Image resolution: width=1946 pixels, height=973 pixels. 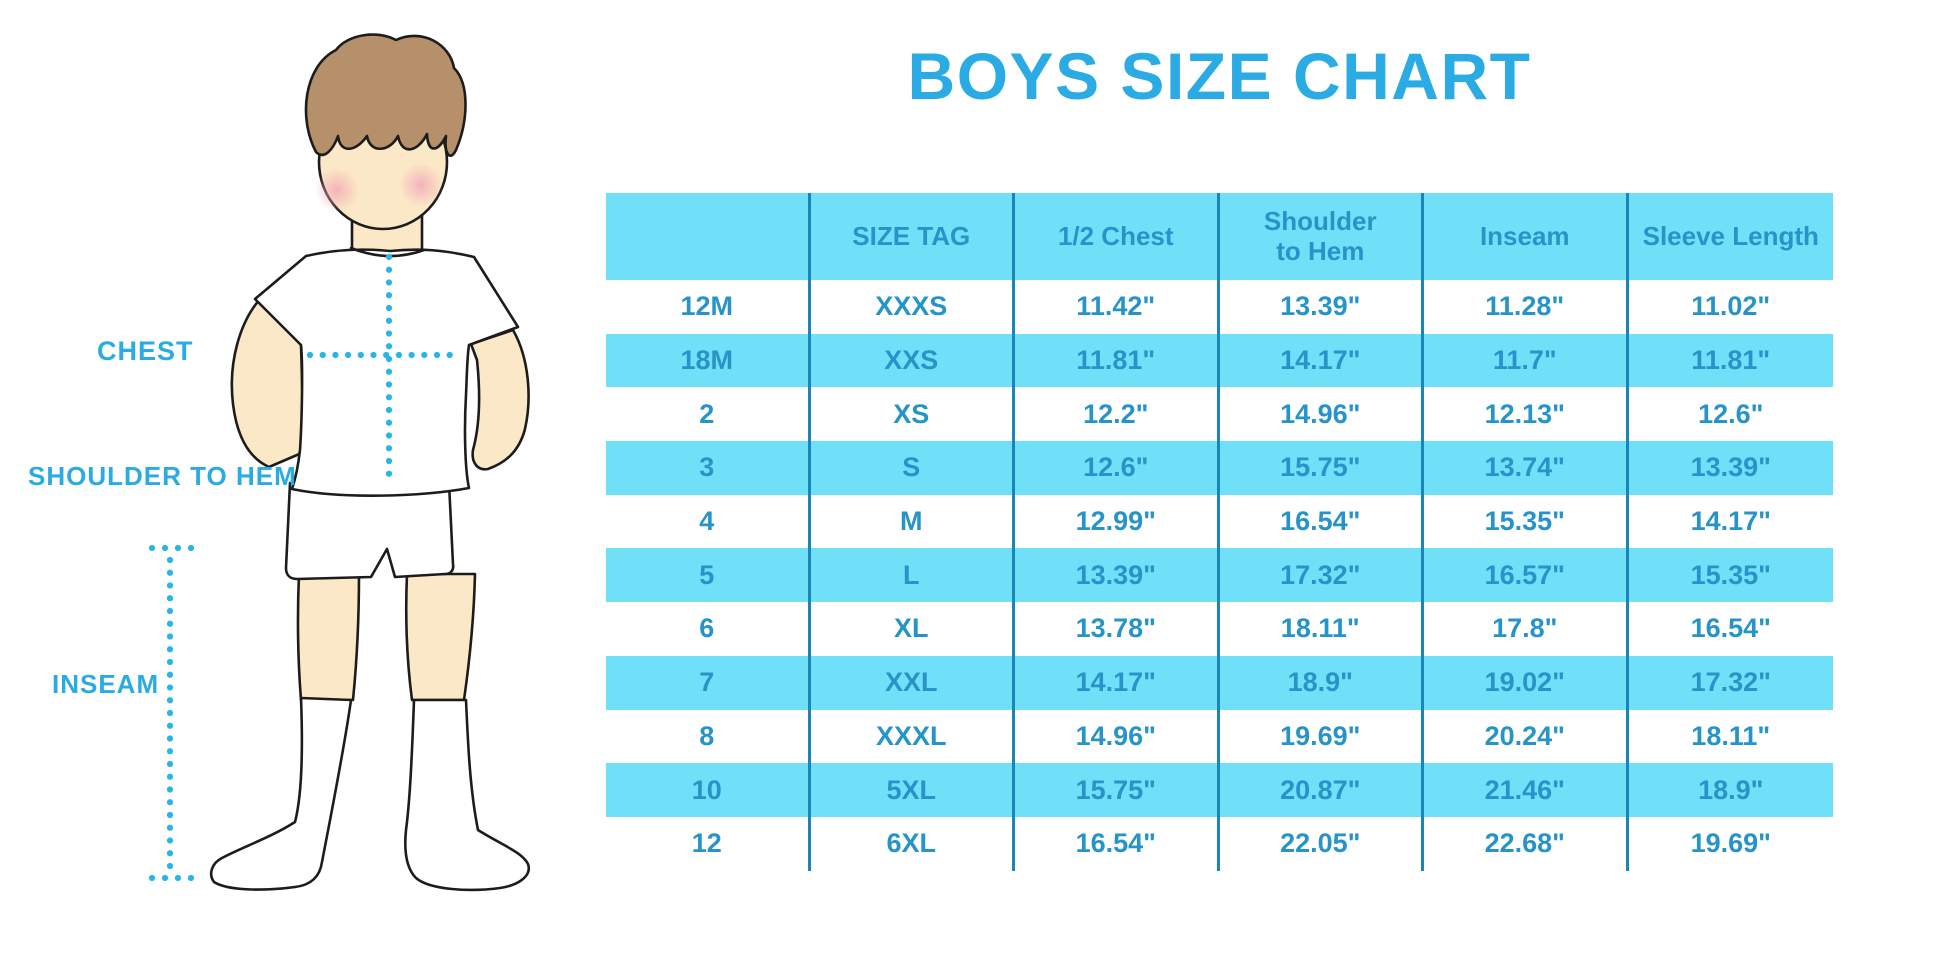 I want to click on size-table-cell: XXL, so click(x=912, y=682).